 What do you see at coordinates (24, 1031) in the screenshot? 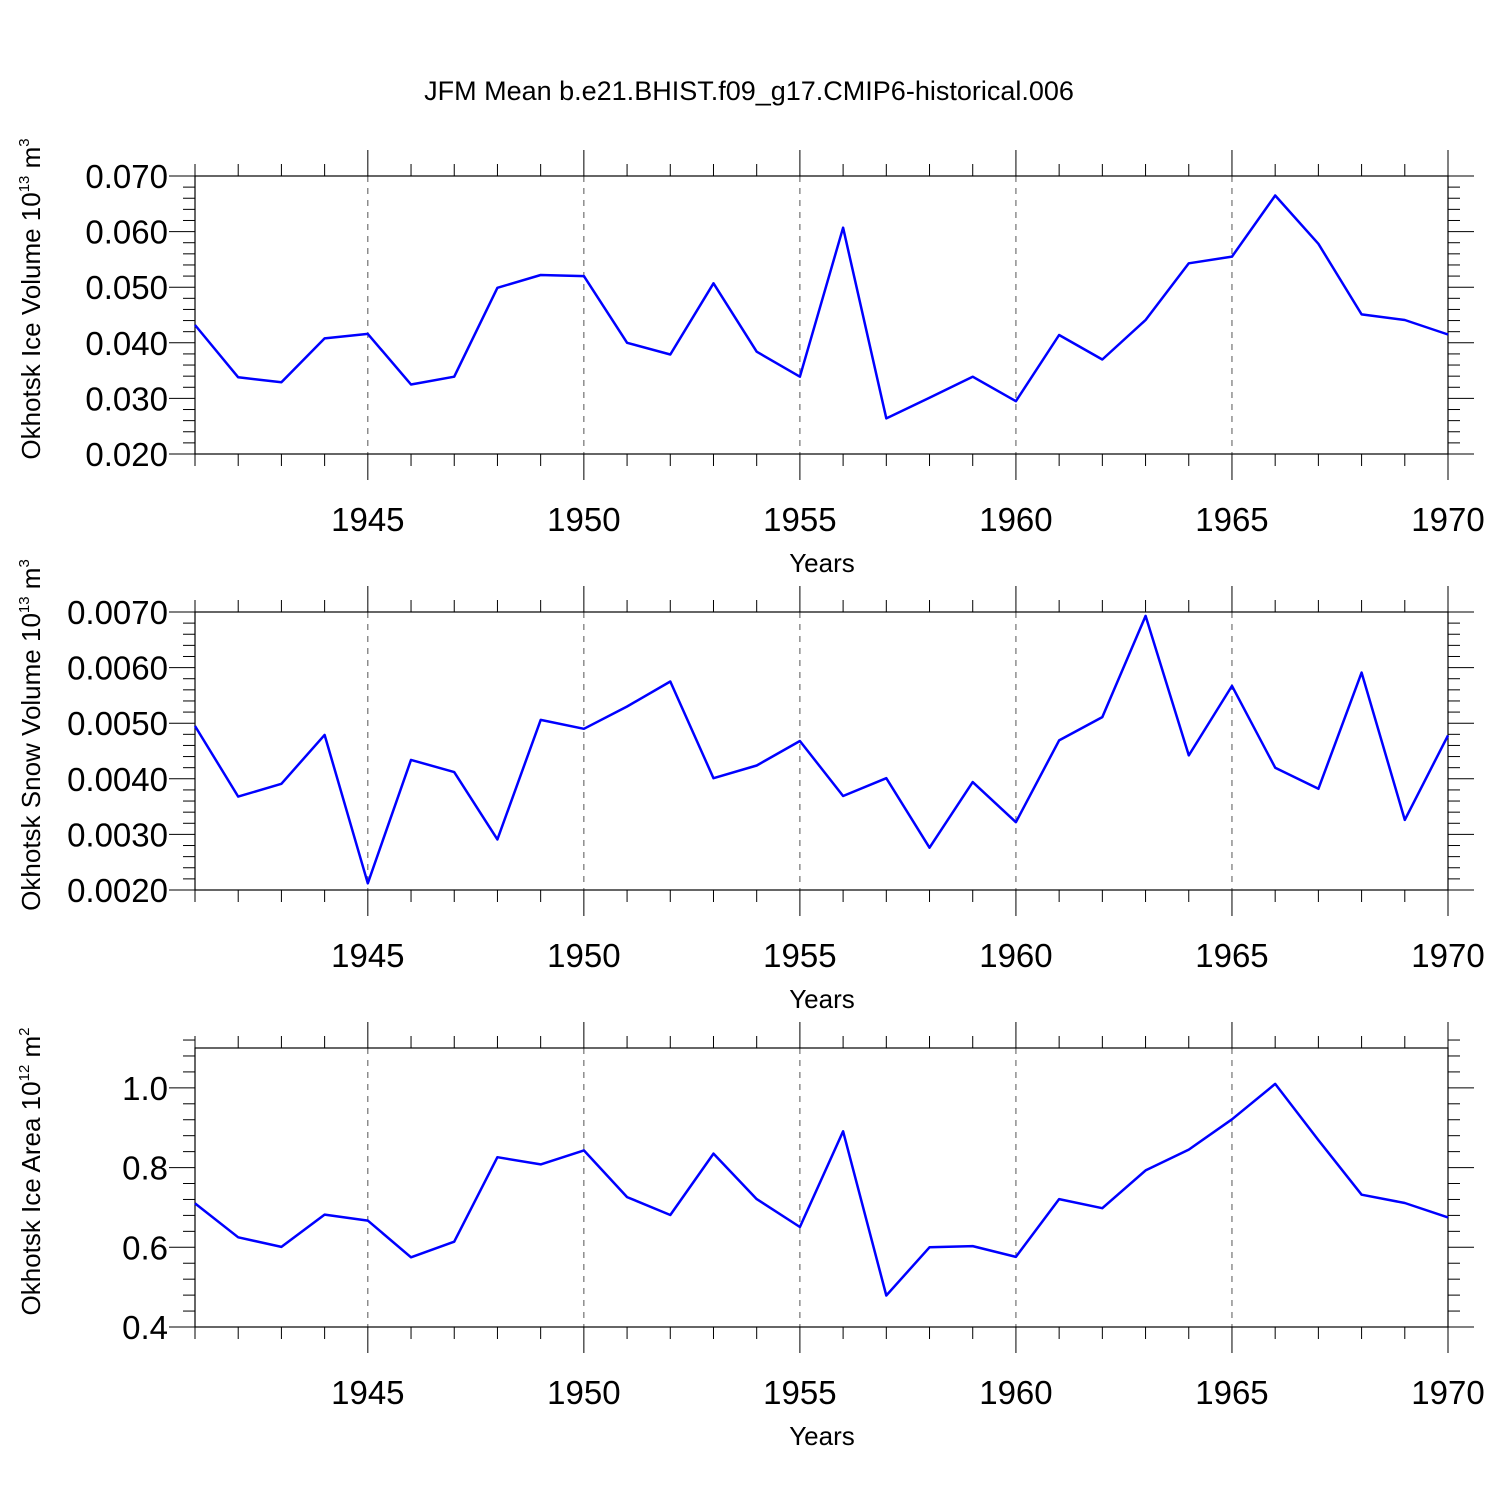
I see `y-axis-title-unit-exponent: 2` at bounding box center [24, 1031].